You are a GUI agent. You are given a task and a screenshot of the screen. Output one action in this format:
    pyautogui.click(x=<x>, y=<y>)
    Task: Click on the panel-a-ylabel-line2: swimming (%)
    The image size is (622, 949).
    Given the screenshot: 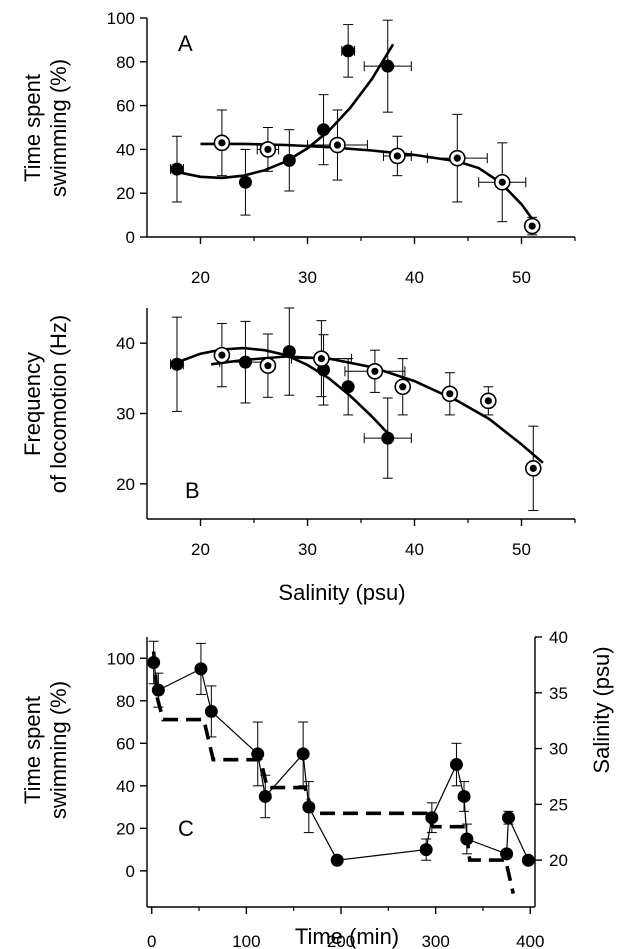 What is the action you would take?
    pyautogui.click(x=58, y=128)
    